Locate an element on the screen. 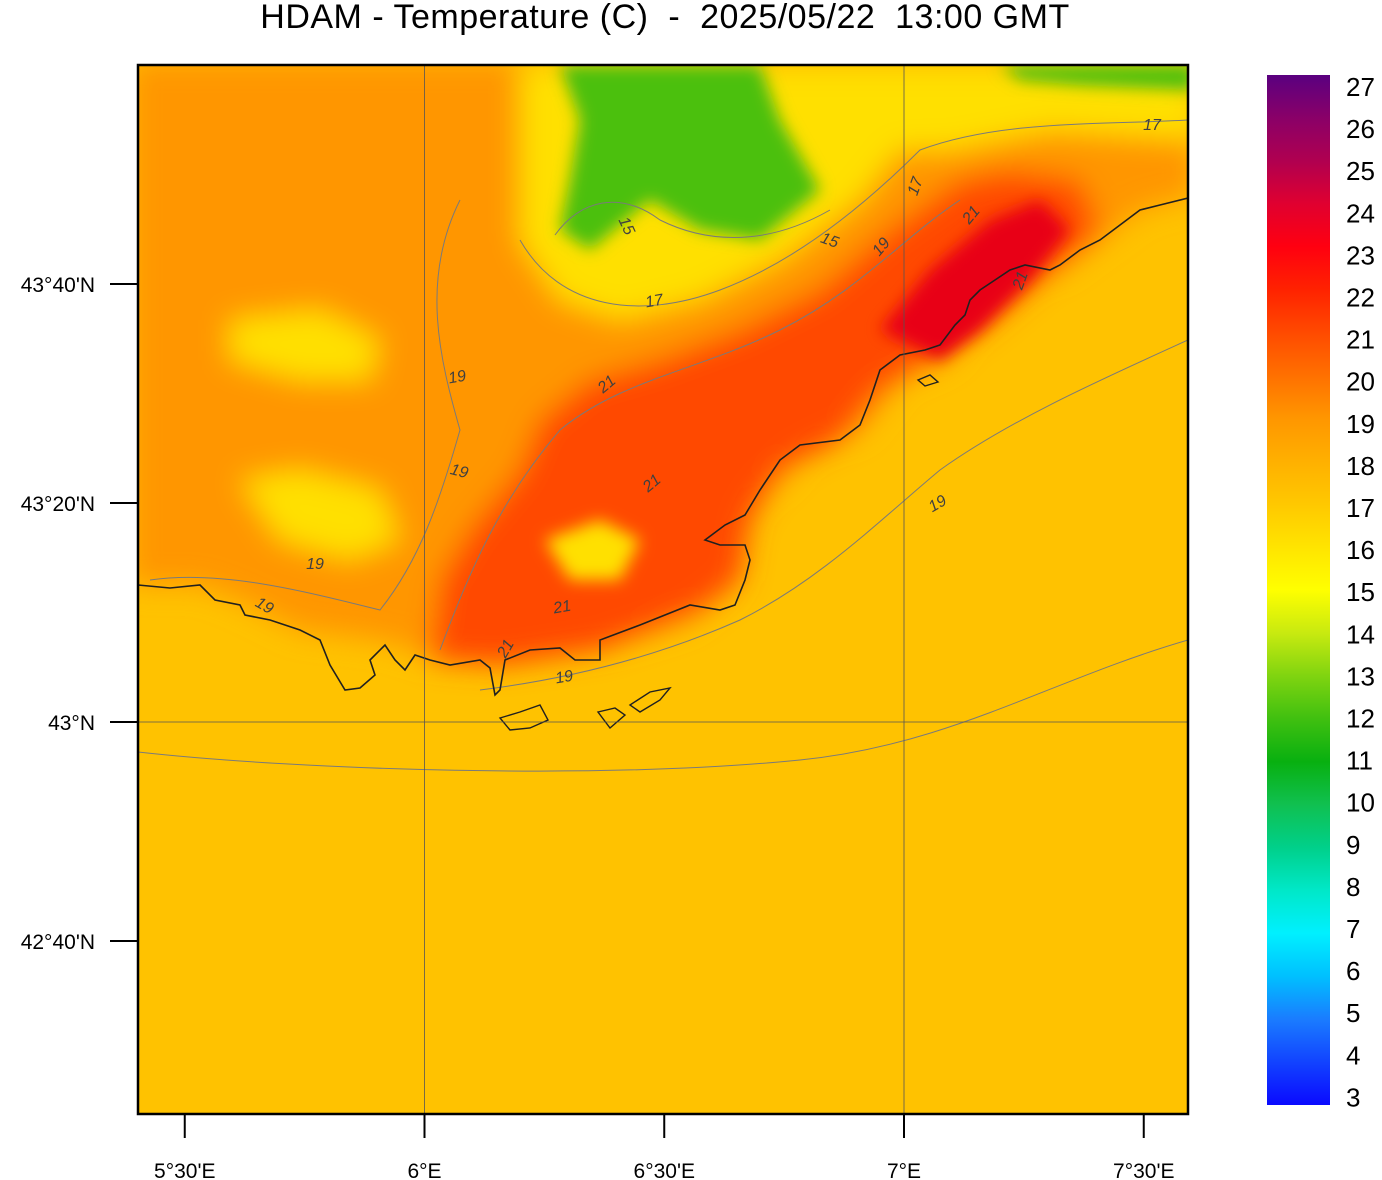 The width and height of the screenshot is (1382, 1180). y-axis: 43°40'N 43°20'N 43°N 42°40'N is located at coordinates (79, 614).